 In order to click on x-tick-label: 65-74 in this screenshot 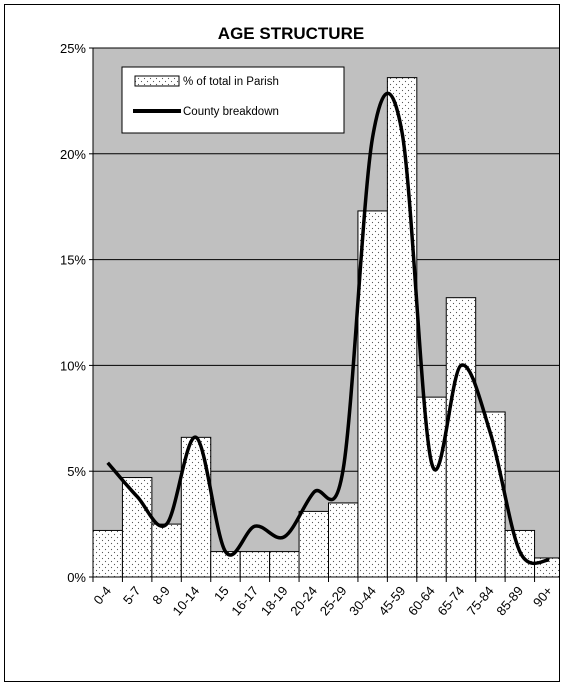, I will do `click(450, 600)`.